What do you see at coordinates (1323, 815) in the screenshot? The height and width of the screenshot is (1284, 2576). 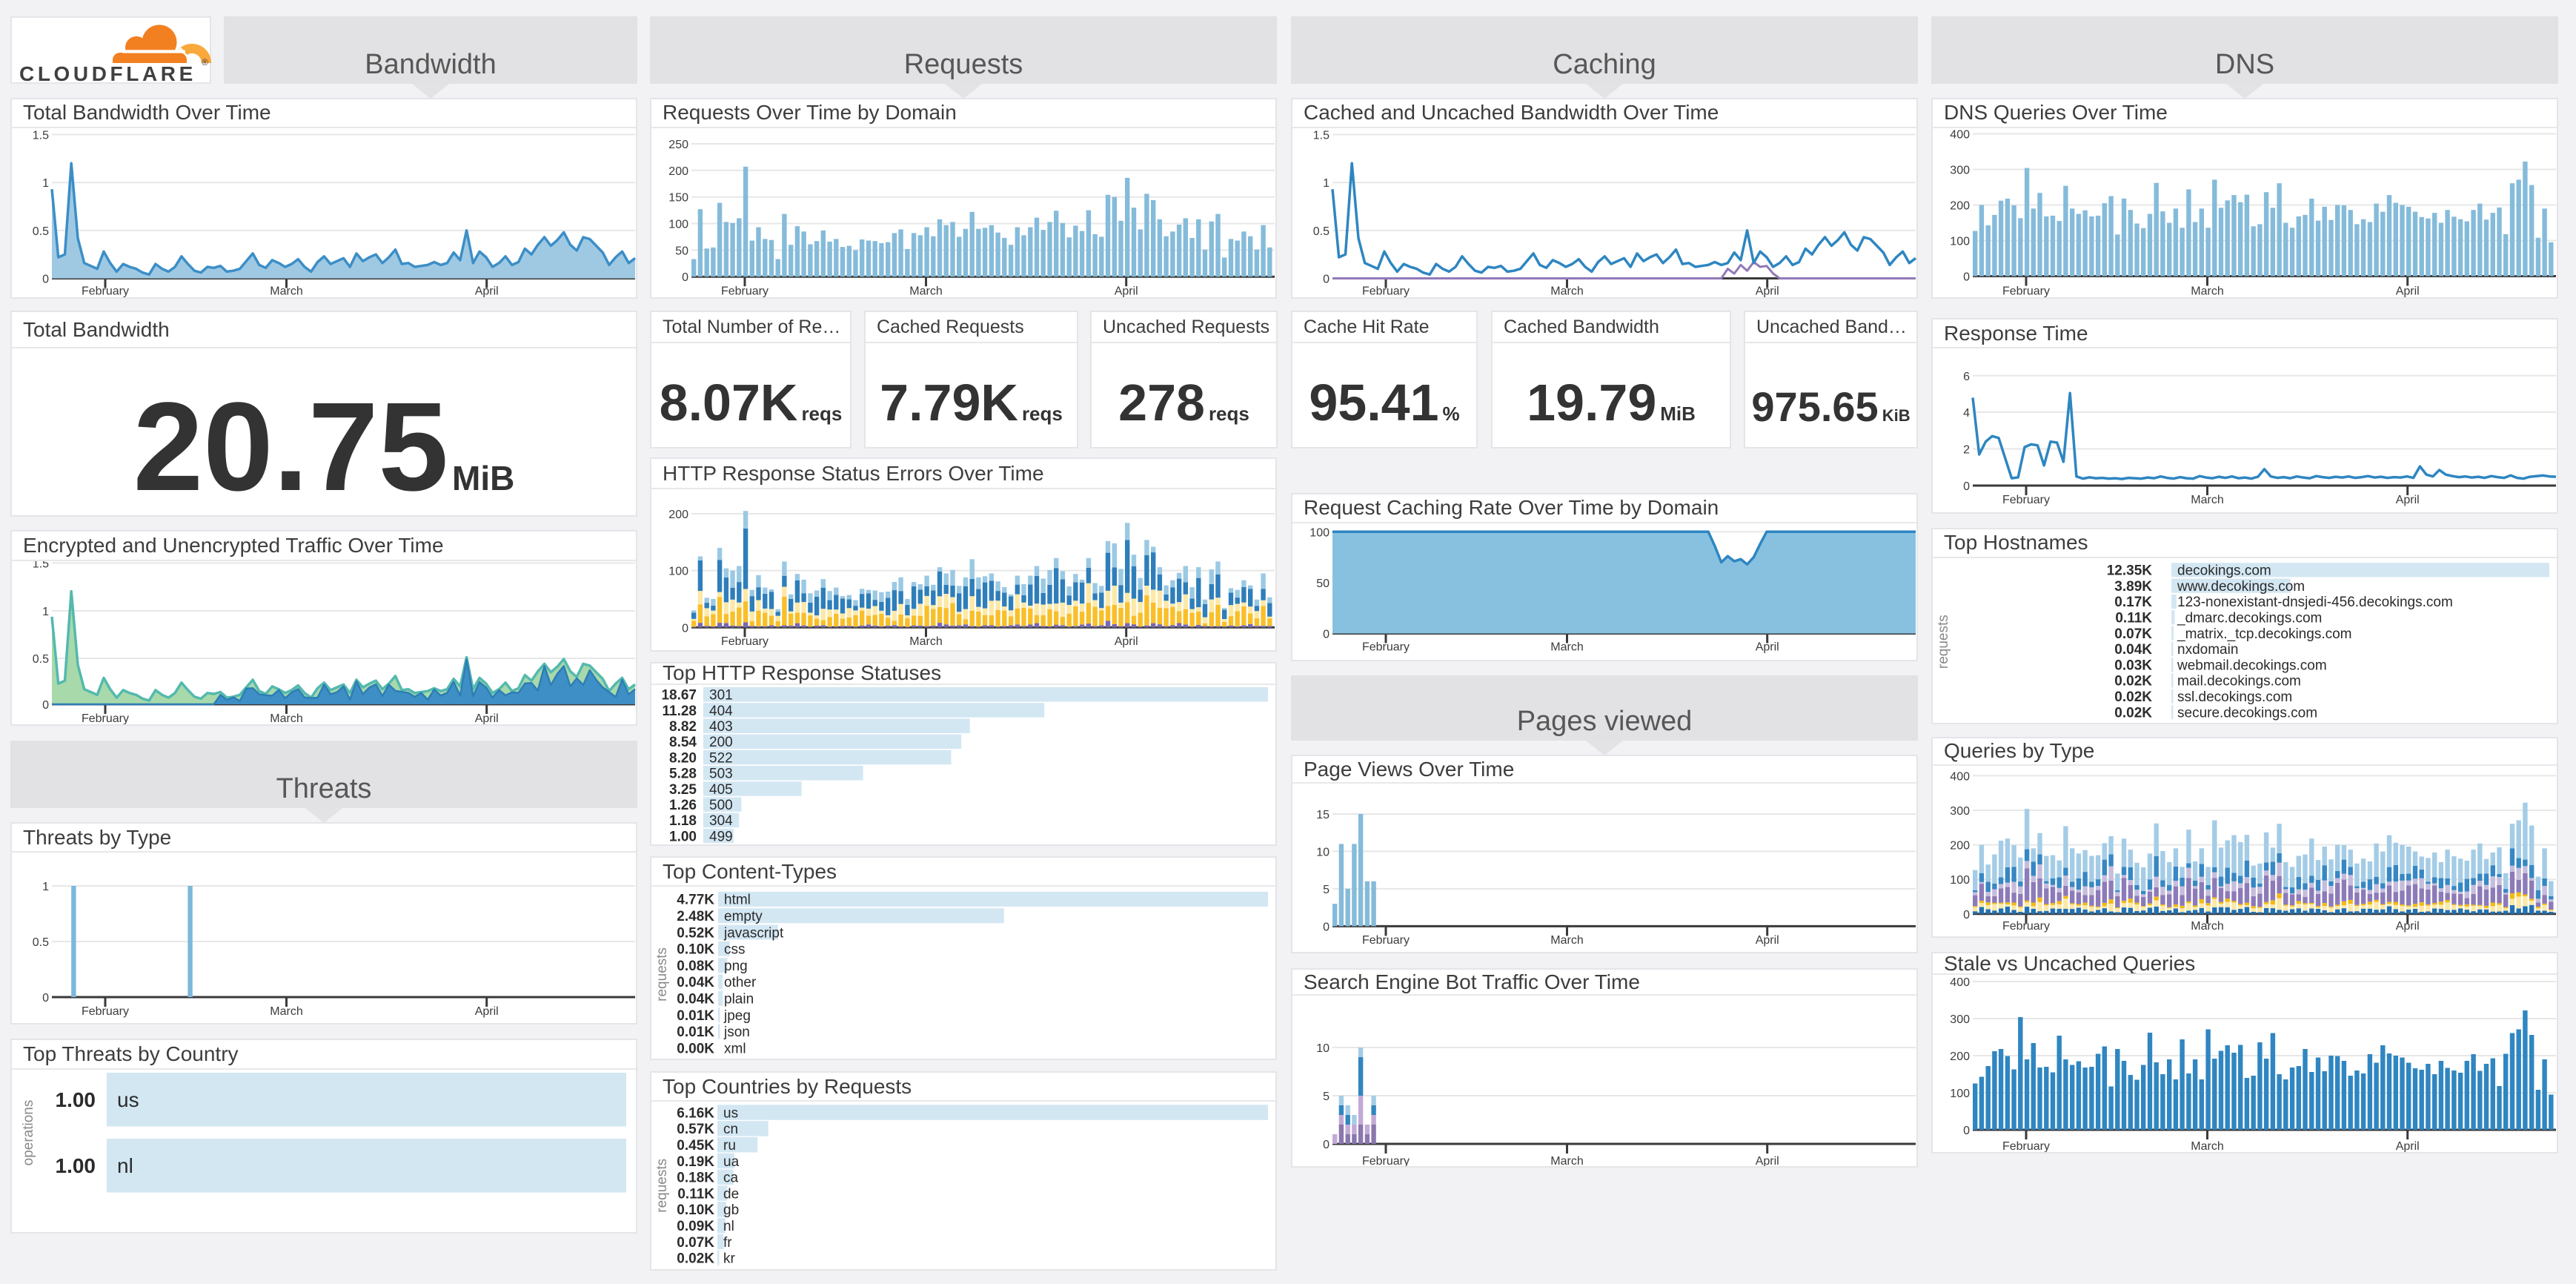 I see `svg-text: 15` at bounding box center [1323, 815].